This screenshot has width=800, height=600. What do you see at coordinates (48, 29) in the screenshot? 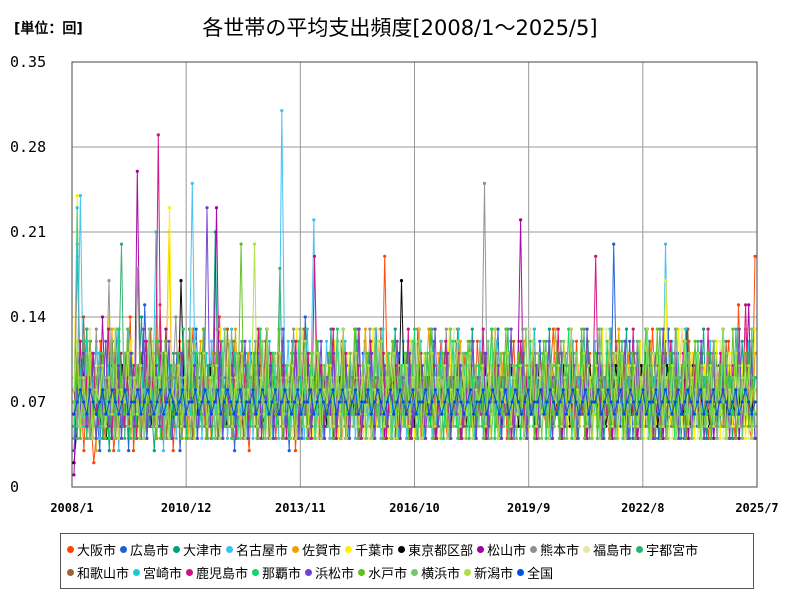
I see `unit-label: [単位：回]` at bounding box center [48, 29].